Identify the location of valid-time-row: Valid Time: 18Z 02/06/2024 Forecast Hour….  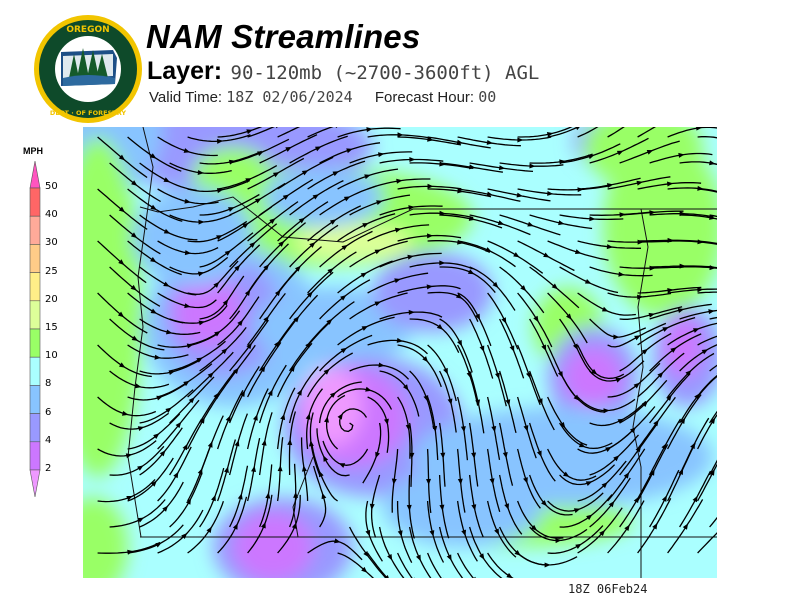
(322, 97).